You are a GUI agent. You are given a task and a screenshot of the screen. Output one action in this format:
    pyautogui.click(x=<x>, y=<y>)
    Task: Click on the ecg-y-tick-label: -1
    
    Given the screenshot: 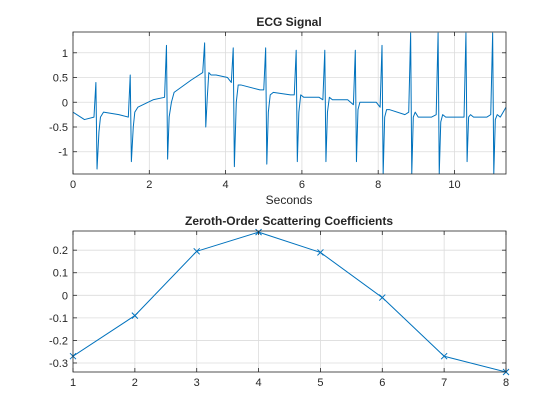 What is the action you would take?
    pyautogui.click(x=63, y=153)
    